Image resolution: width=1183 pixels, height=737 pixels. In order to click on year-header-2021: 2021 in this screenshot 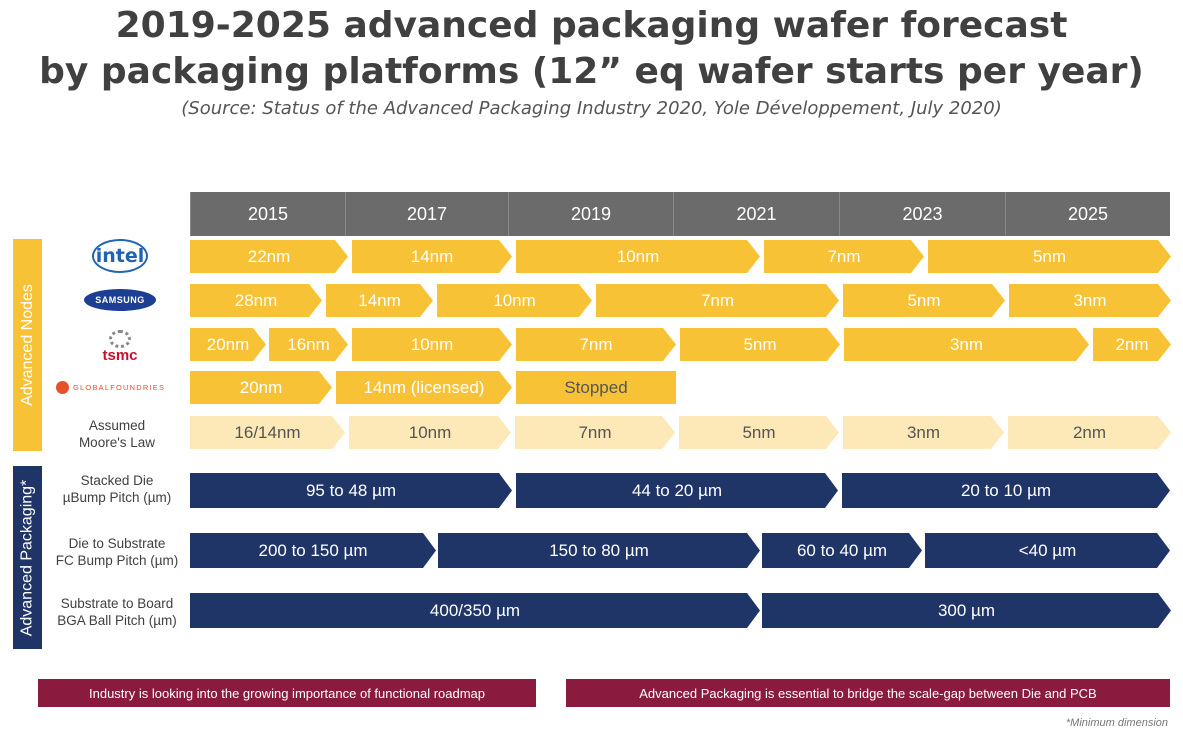, I will do `click(756, 214)`.